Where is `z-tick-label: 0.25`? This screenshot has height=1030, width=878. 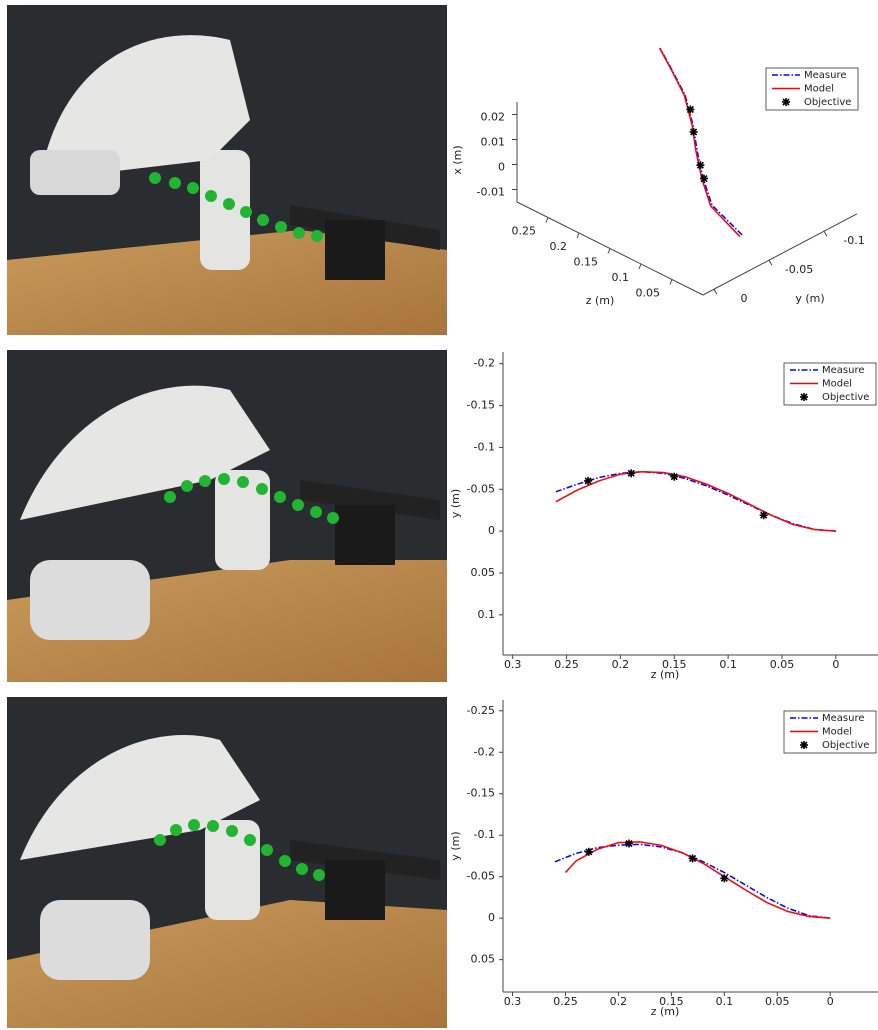
z-tick-label: 0.25 is located at coordinates (524, 231).